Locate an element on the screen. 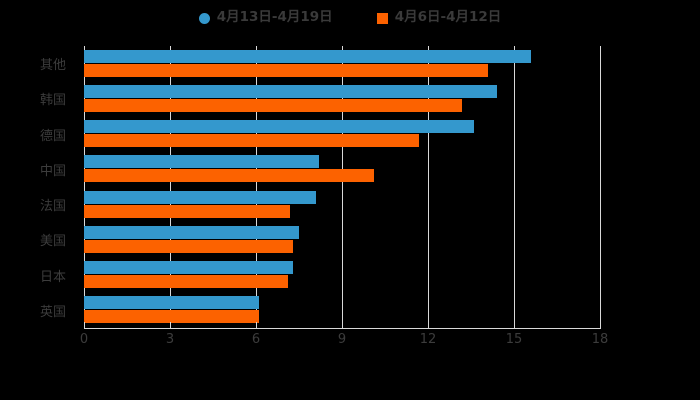 This screenshot has width=700, height=400. bar-法国-series-1 is located at coordinates (187, 211).